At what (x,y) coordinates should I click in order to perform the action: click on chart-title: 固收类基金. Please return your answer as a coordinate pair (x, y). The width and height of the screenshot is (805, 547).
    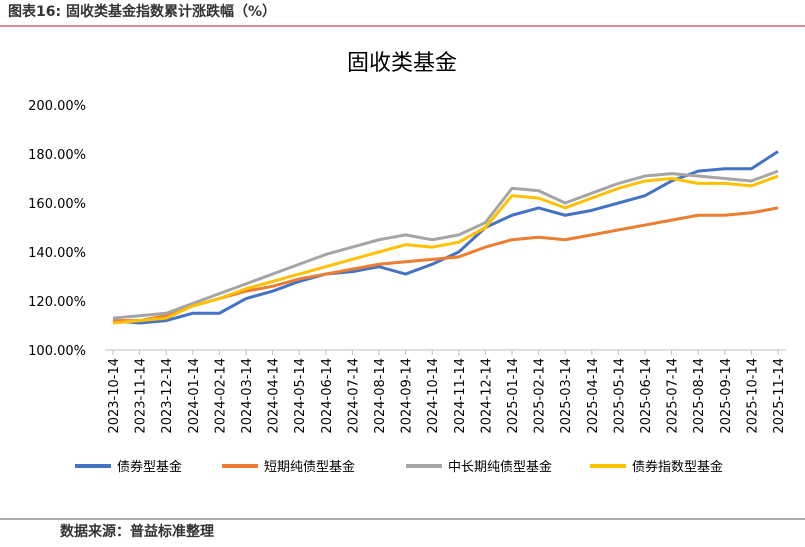
    Looking at the image, I should click on (402, 63).